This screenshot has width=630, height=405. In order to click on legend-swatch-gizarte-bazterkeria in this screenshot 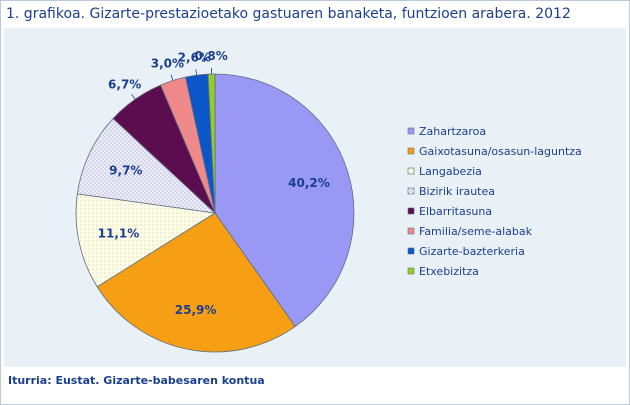, I will do `click(411, 251)`.